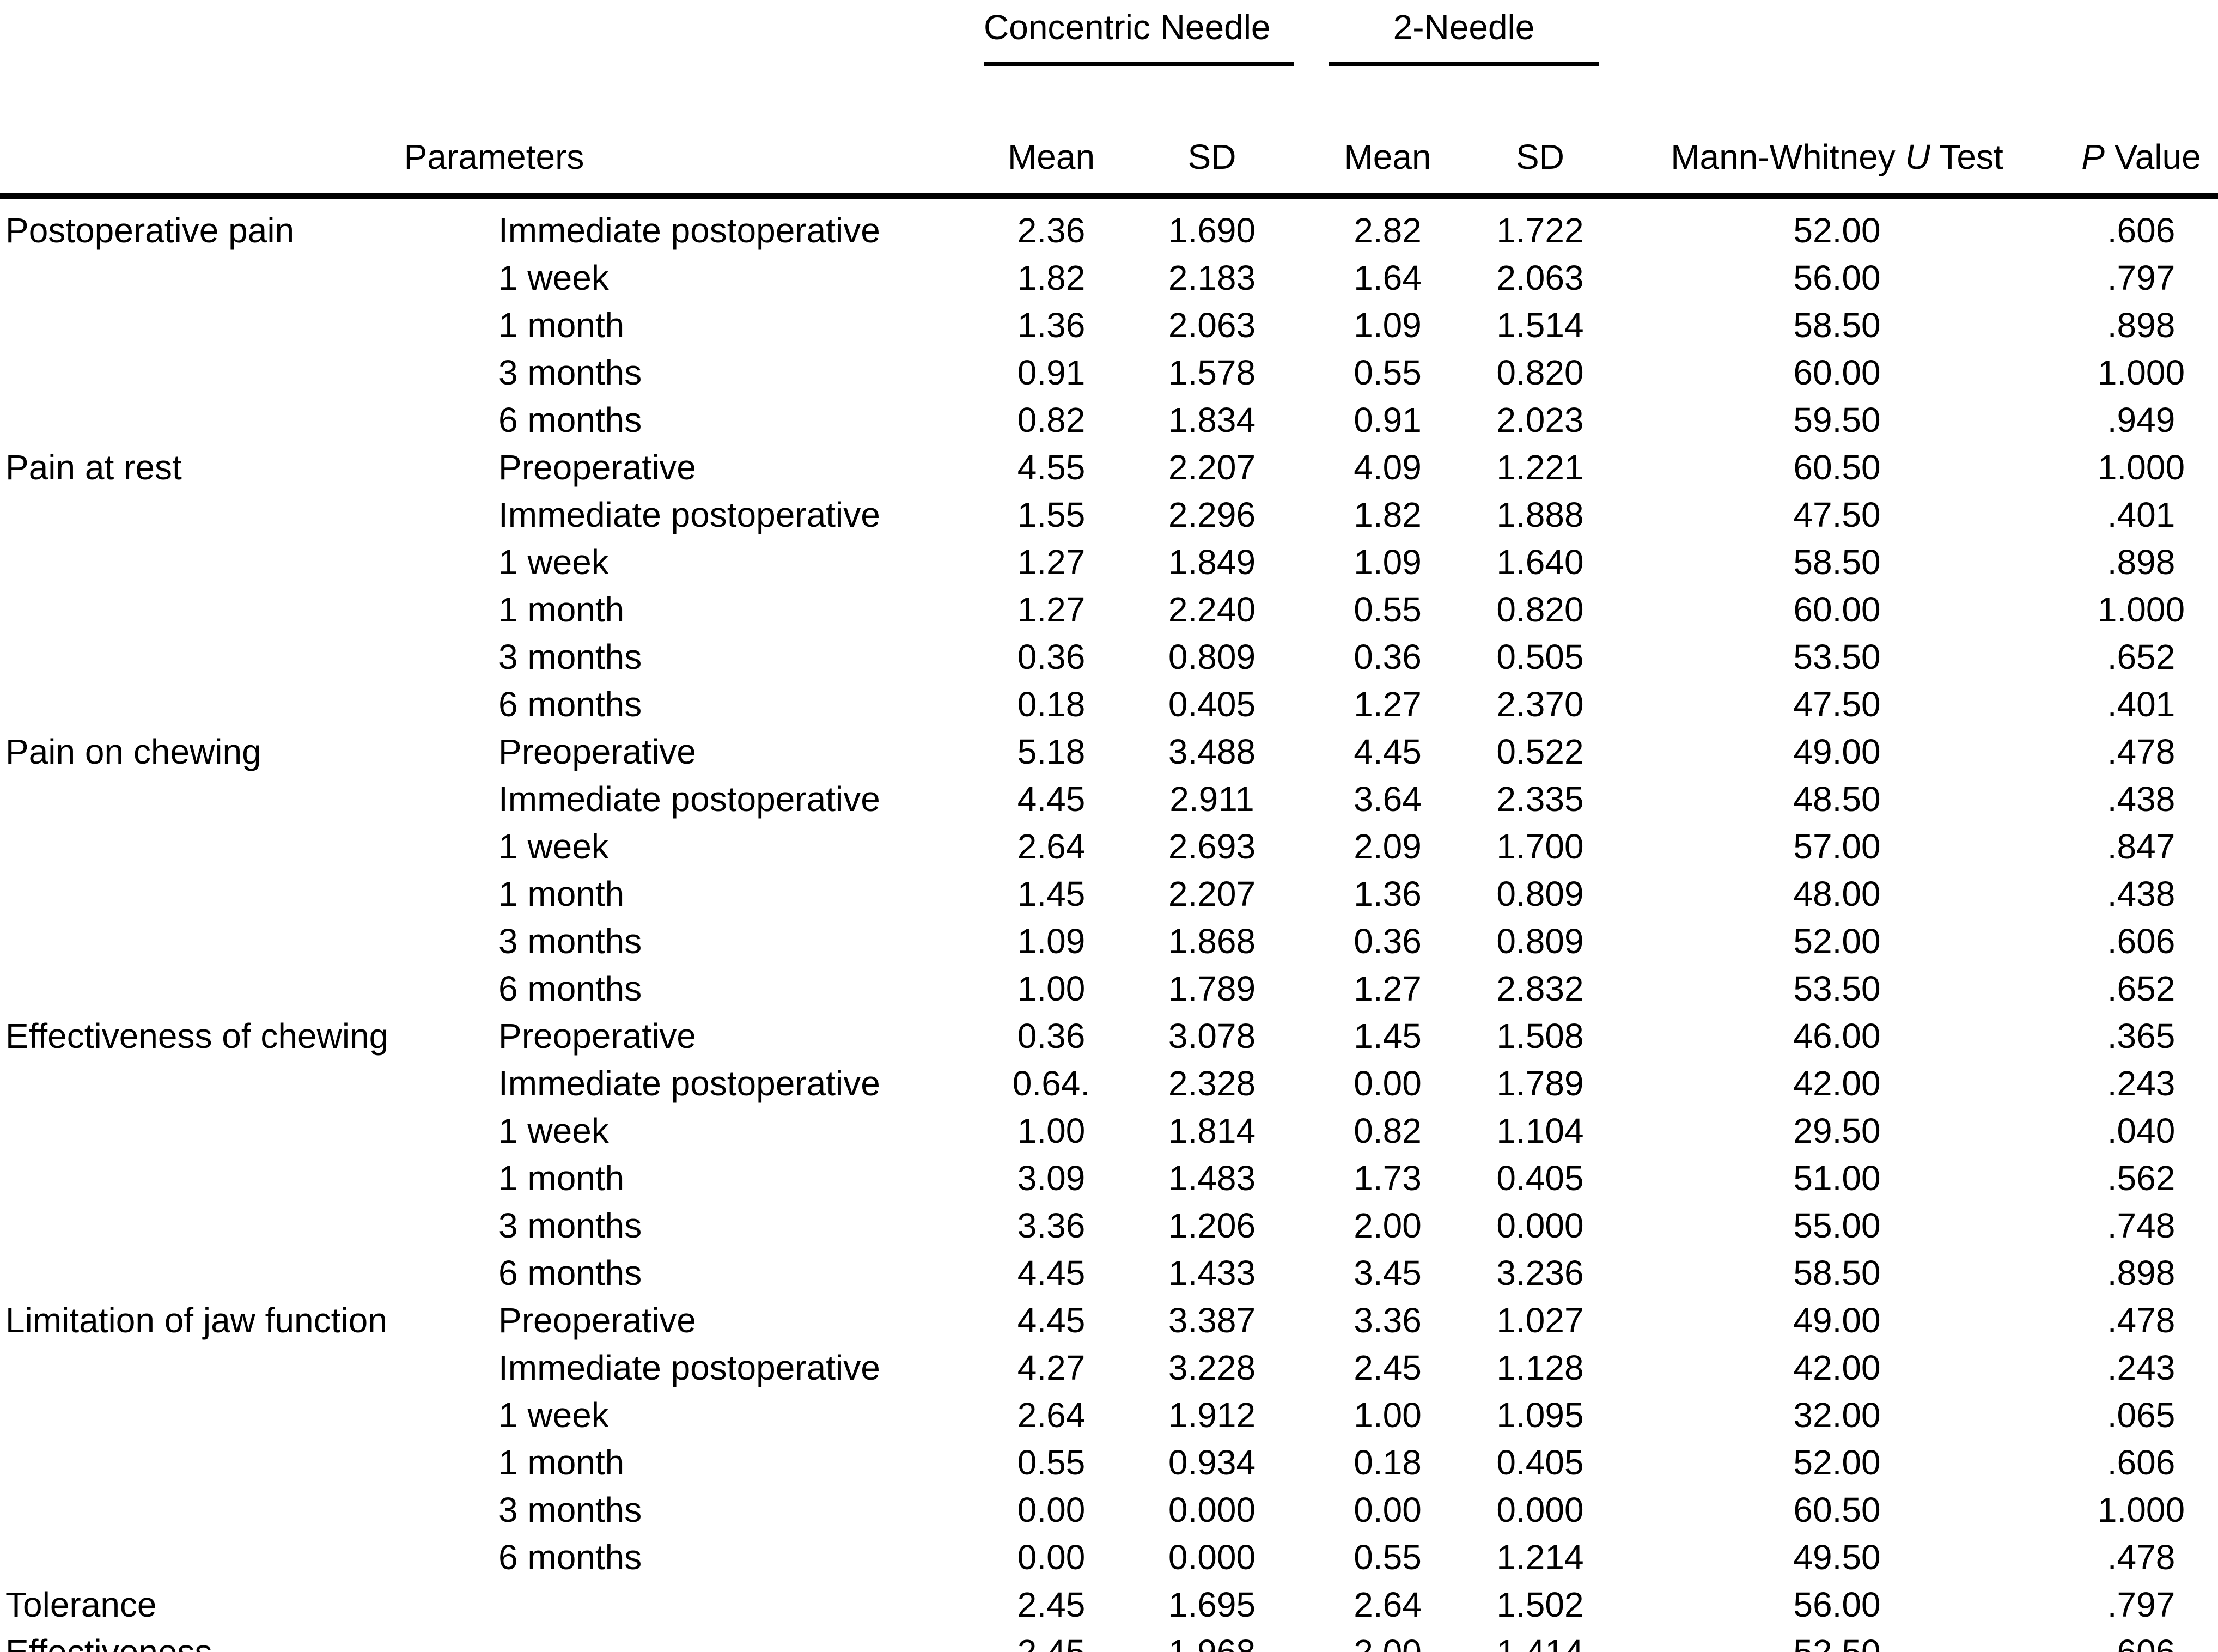 The image size is (2218, 1652). What do you see at coordinates (1212, 1415) in the screenshot?
I see `concentric-sd-cell: 1.912` at bounding box center [1212, 1415].